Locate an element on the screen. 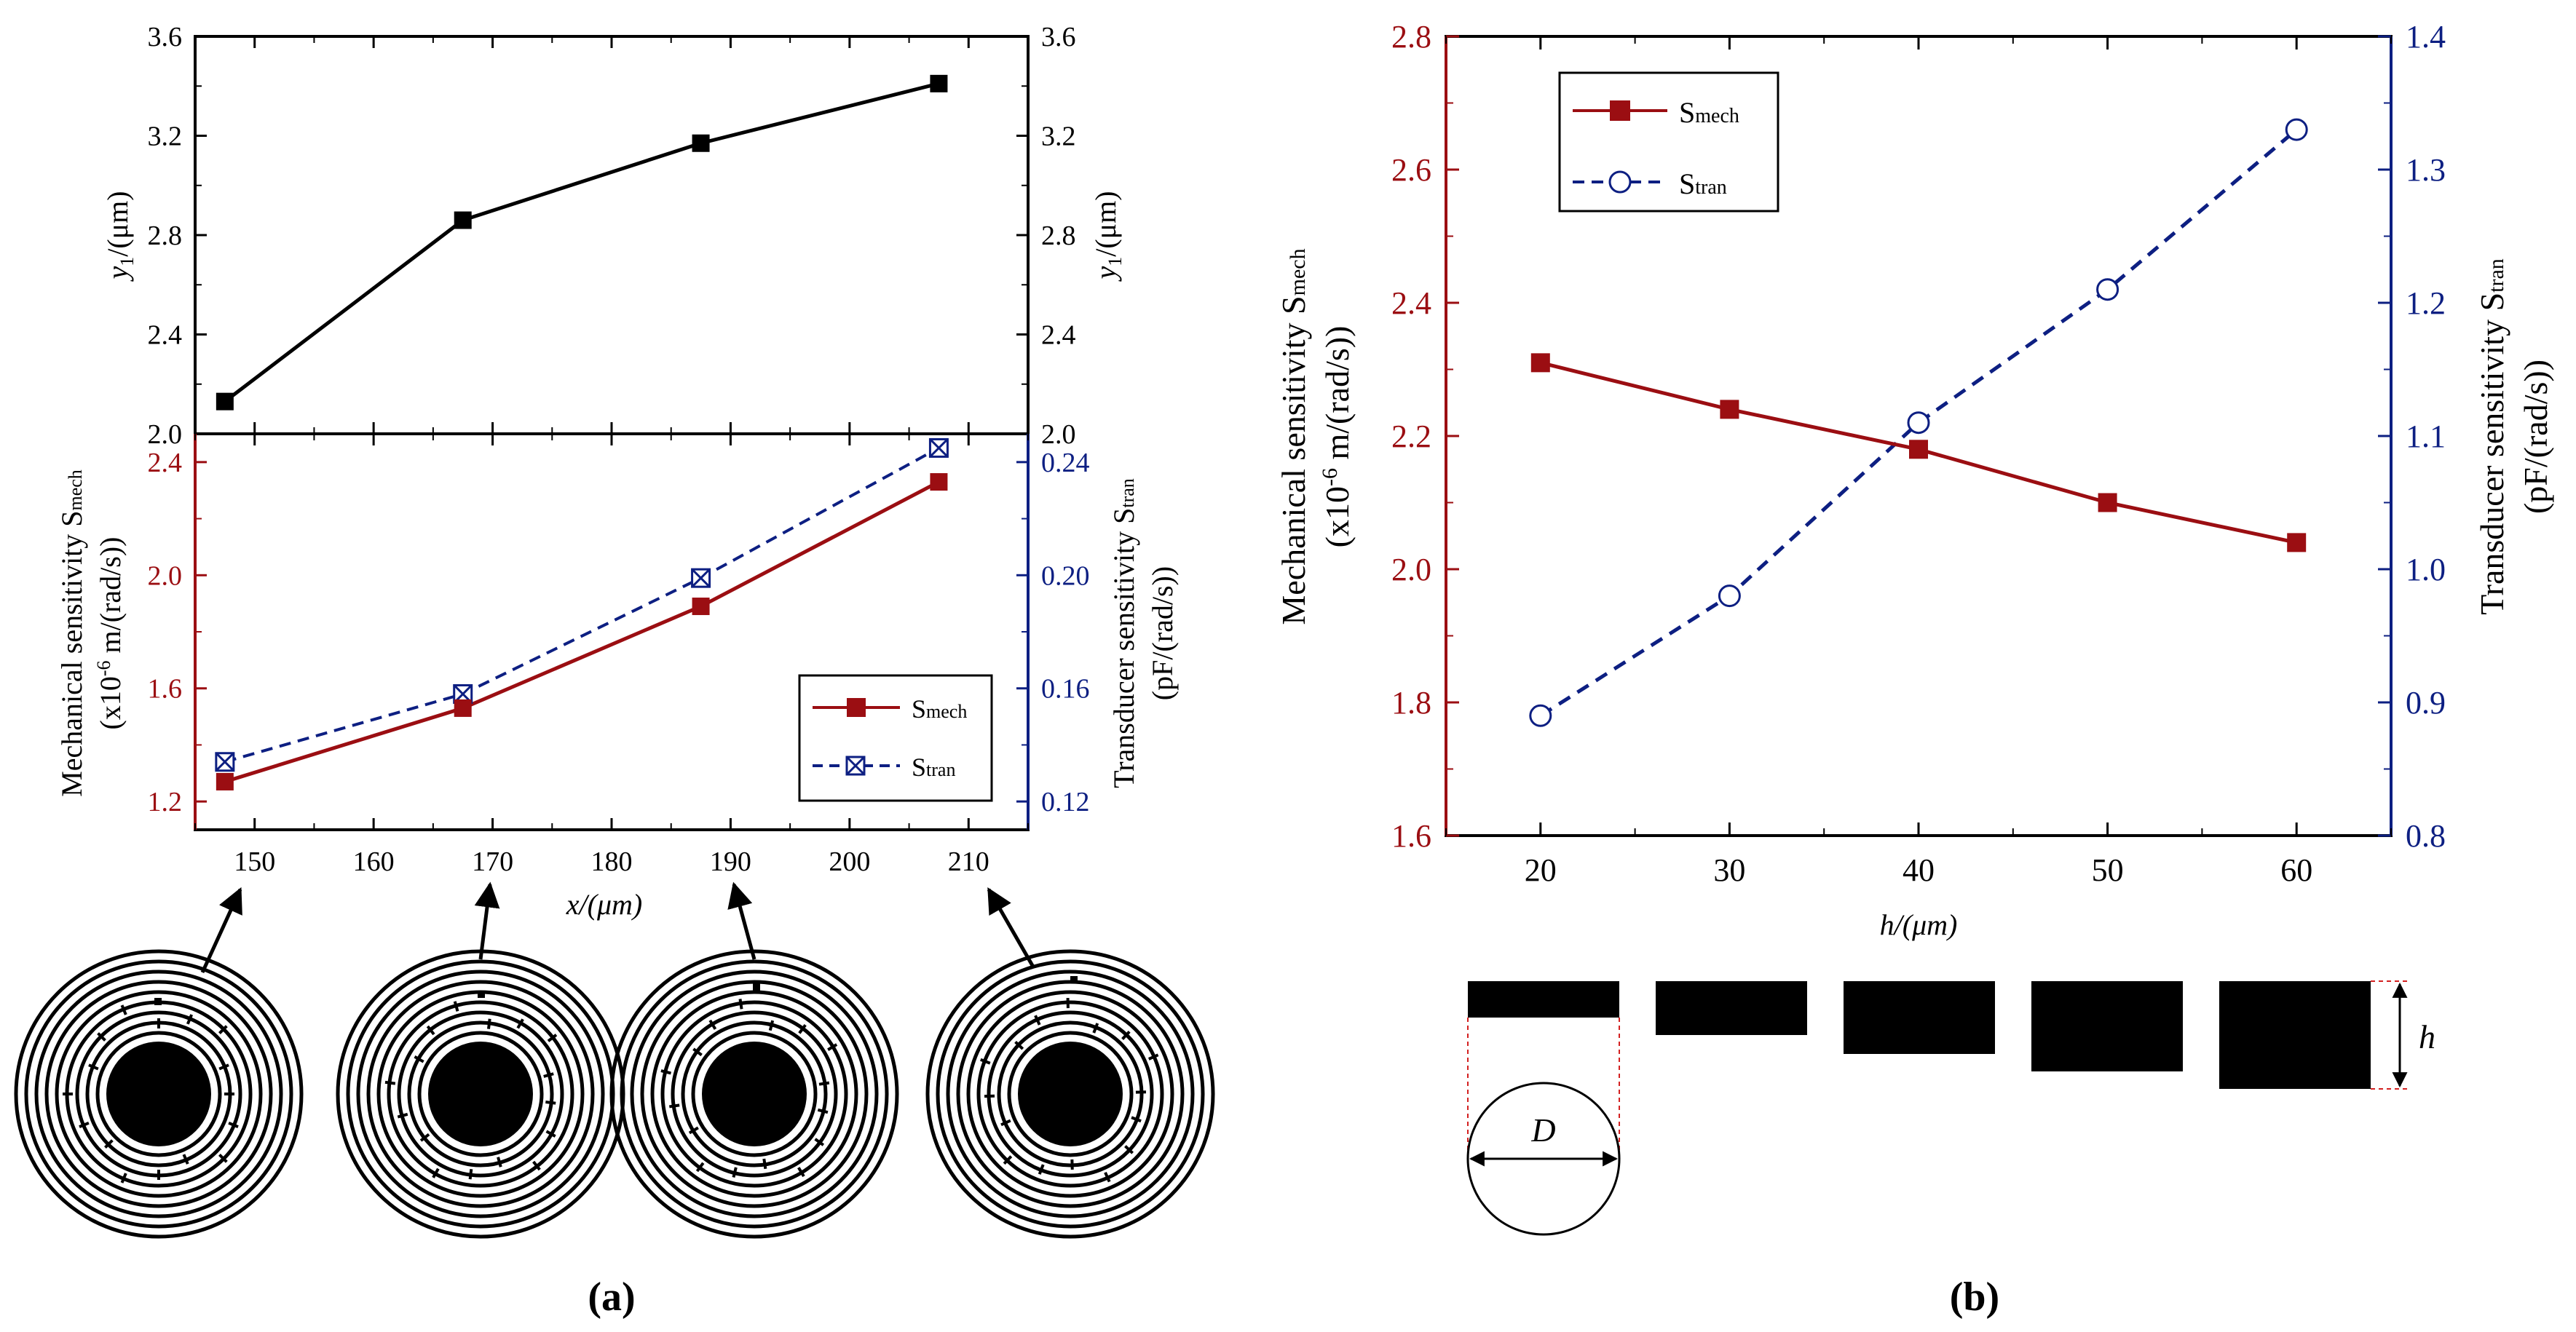 This screenshot has width=2576, height=1332. y-axis-label-a-right-line2: (pF/(rad/s)) is located at coordinates (1162, 633).